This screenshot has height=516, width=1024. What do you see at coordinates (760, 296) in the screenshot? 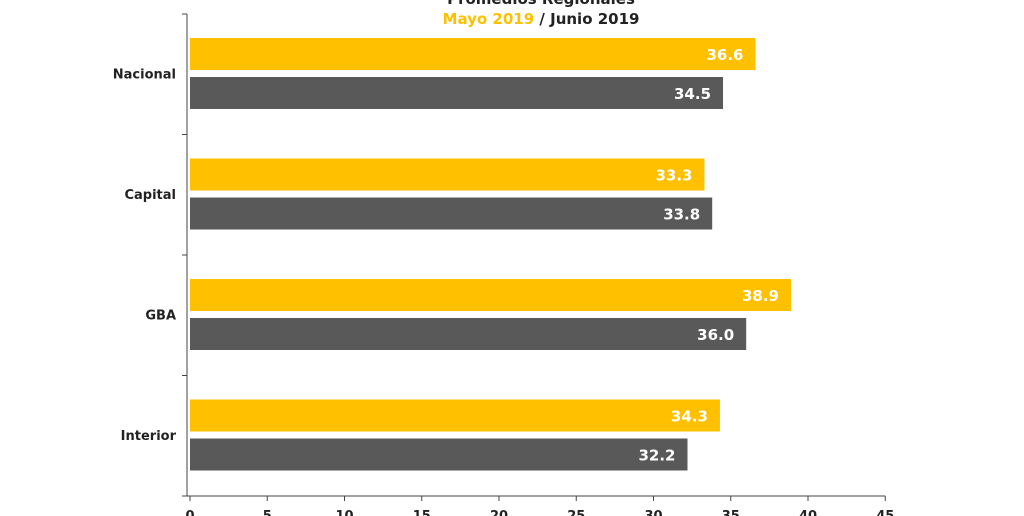
I see `data-label: 38.9` at bounding box center [760, 296].